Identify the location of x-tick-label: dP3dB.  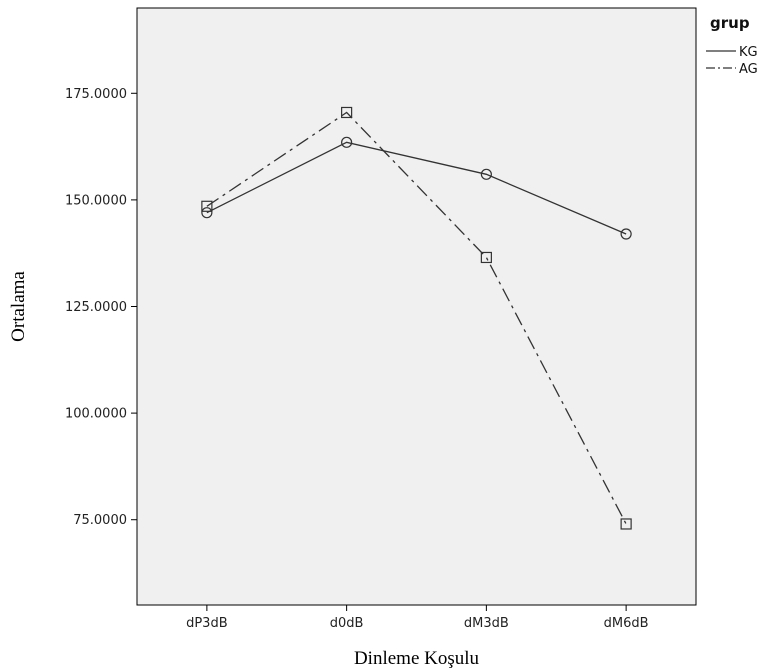
(207, 623).